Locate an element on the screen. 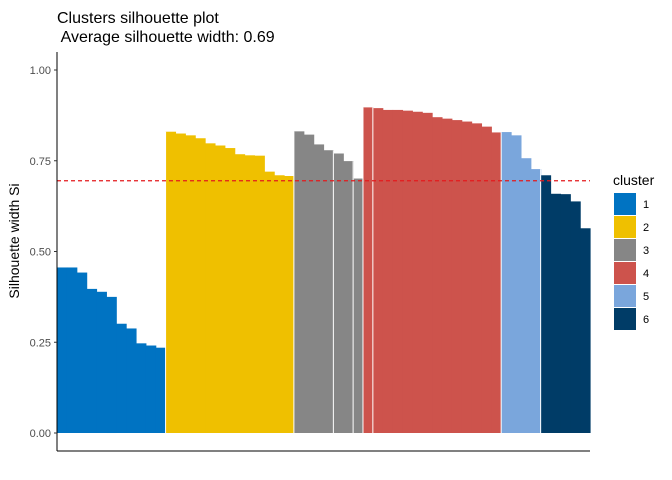 This screenshot has height=480, width=672. y-tick-label: 0.00 is located at coordinates (40, 434).